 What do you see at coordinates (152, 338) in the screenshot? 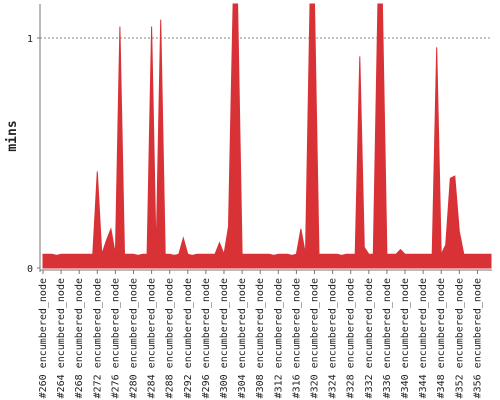
I see `x-tick-label: #284 encumbered_node` at bounding box center [152, 338].